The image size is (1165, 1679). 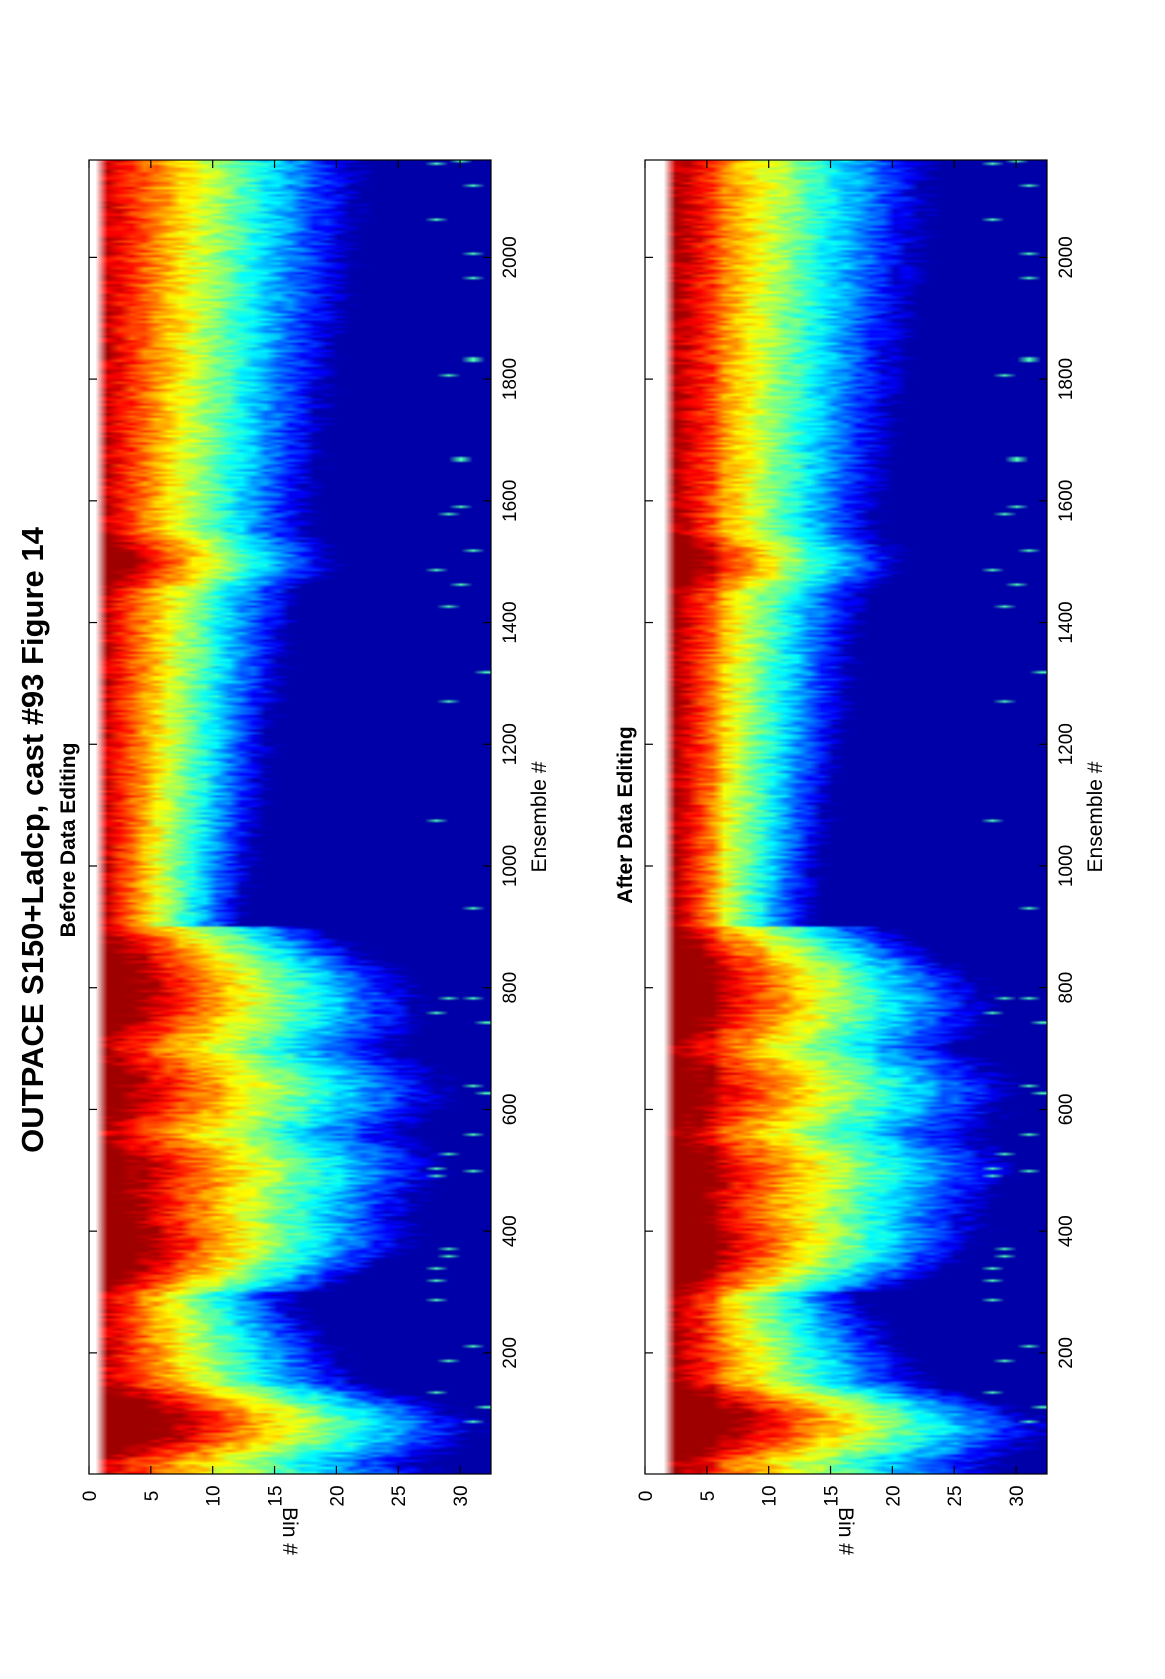 I want to click on panel-title: Before Data Editing, so click(x=68, y=840).